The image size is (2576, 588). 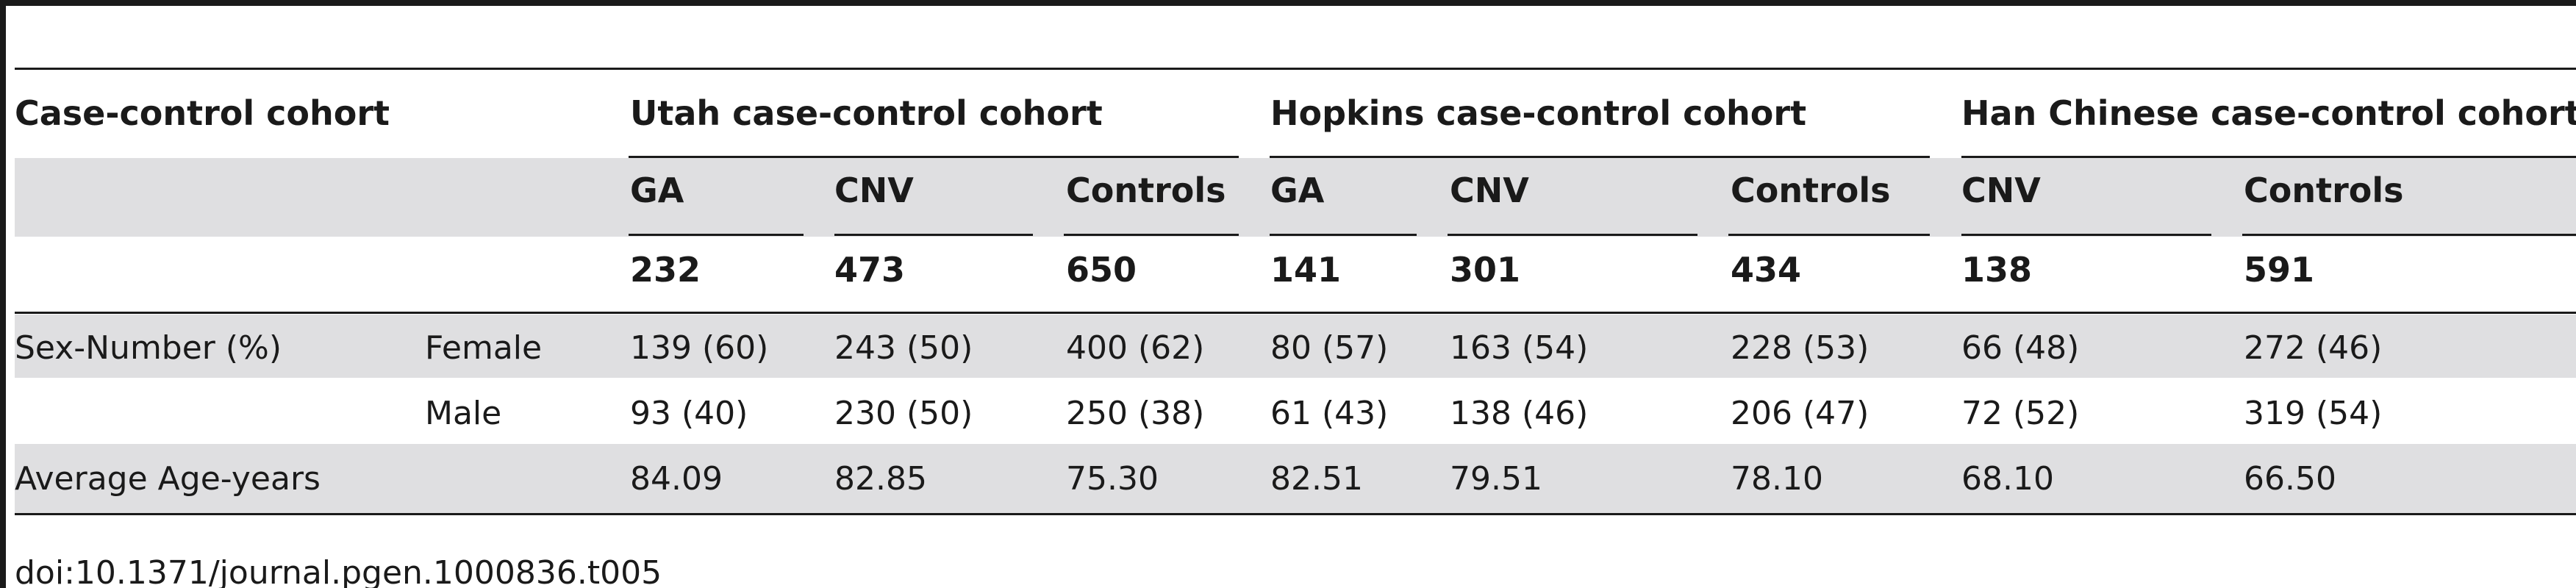 What do you see at coordinates (1295, 313) in the screenshot?
I see `header-bottom-rule` at bounding box center [1295, 313].